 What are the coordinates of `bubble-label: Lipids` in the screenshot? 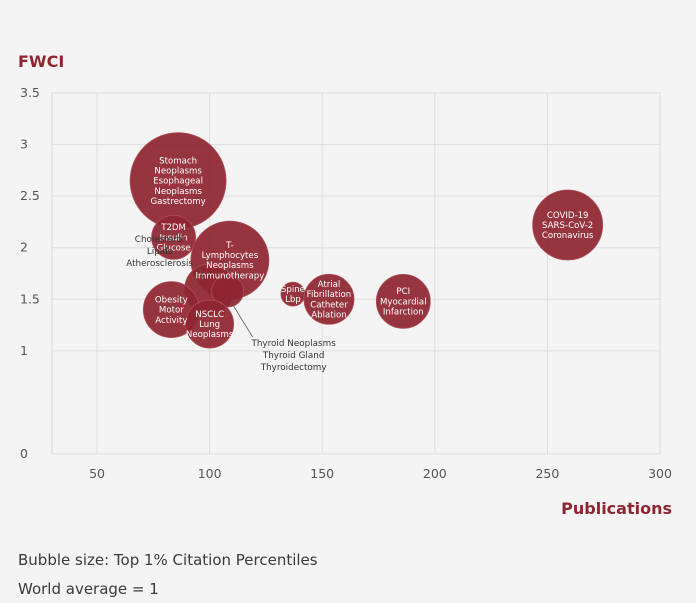 It's located at (160, 252).